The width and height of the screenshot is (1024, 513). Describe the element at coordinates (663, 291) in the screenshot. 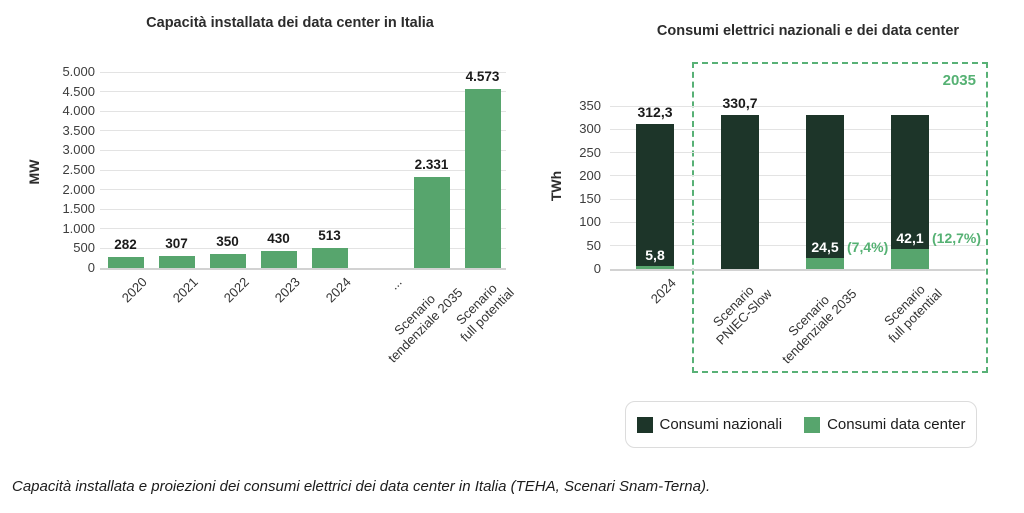

I see `x-tick-label: 2024` at that location.